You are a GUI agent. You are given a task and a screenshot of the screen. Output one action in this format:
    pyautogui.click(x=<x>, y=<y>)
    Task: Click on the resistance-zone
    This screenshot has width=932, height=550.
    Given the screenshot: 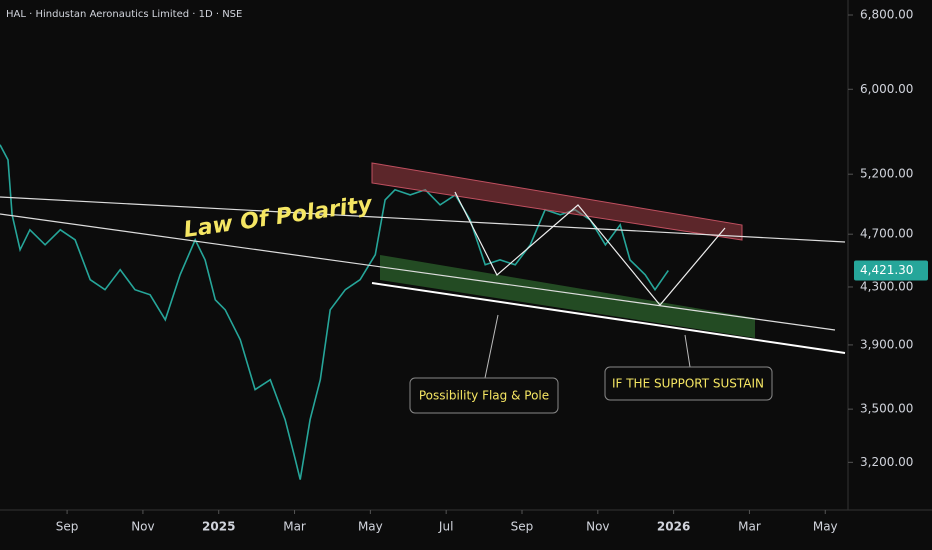 What is the action you would take?
    pyautogui.click(x=557, y=201)
    